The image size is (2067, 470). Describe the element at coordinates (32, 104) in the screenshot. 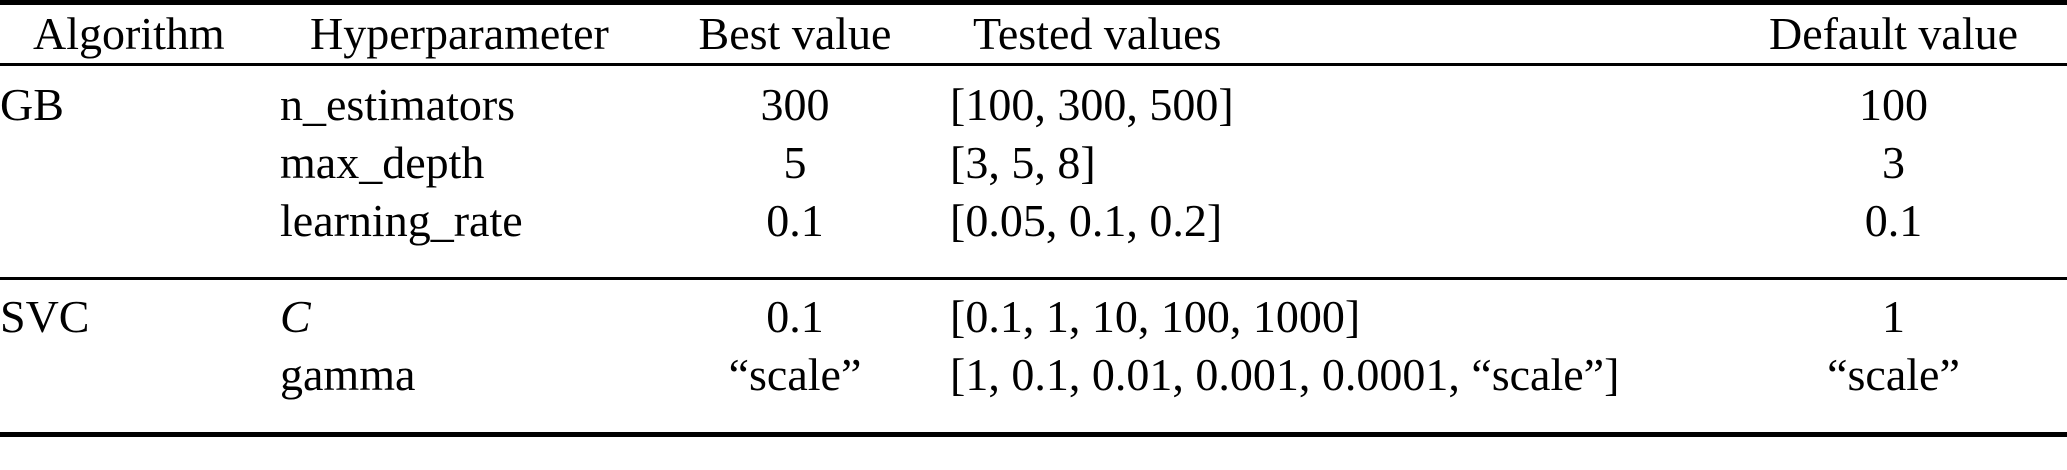

I see `cell-algorithm: GB` at that location.